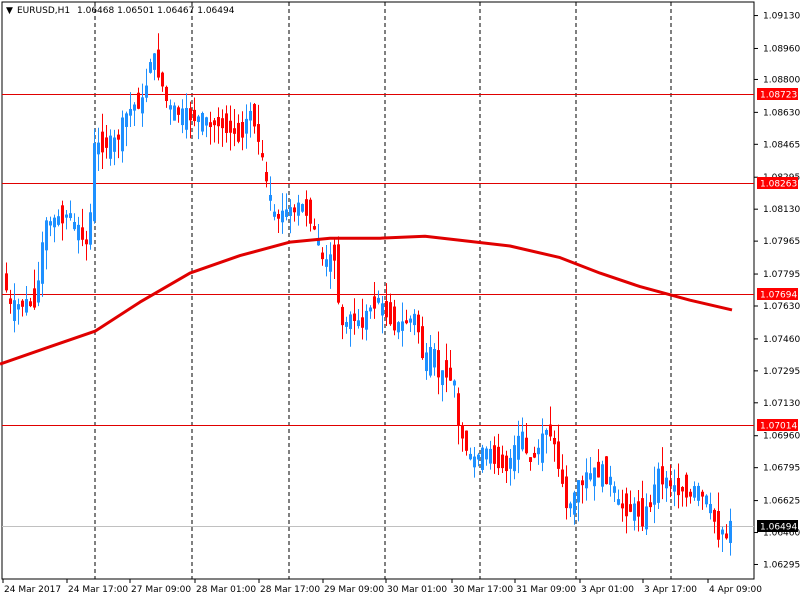 The width and height of the screenshot is (800, 604). I want to click on y-tick-label: 1.07965, so click(781, 242).